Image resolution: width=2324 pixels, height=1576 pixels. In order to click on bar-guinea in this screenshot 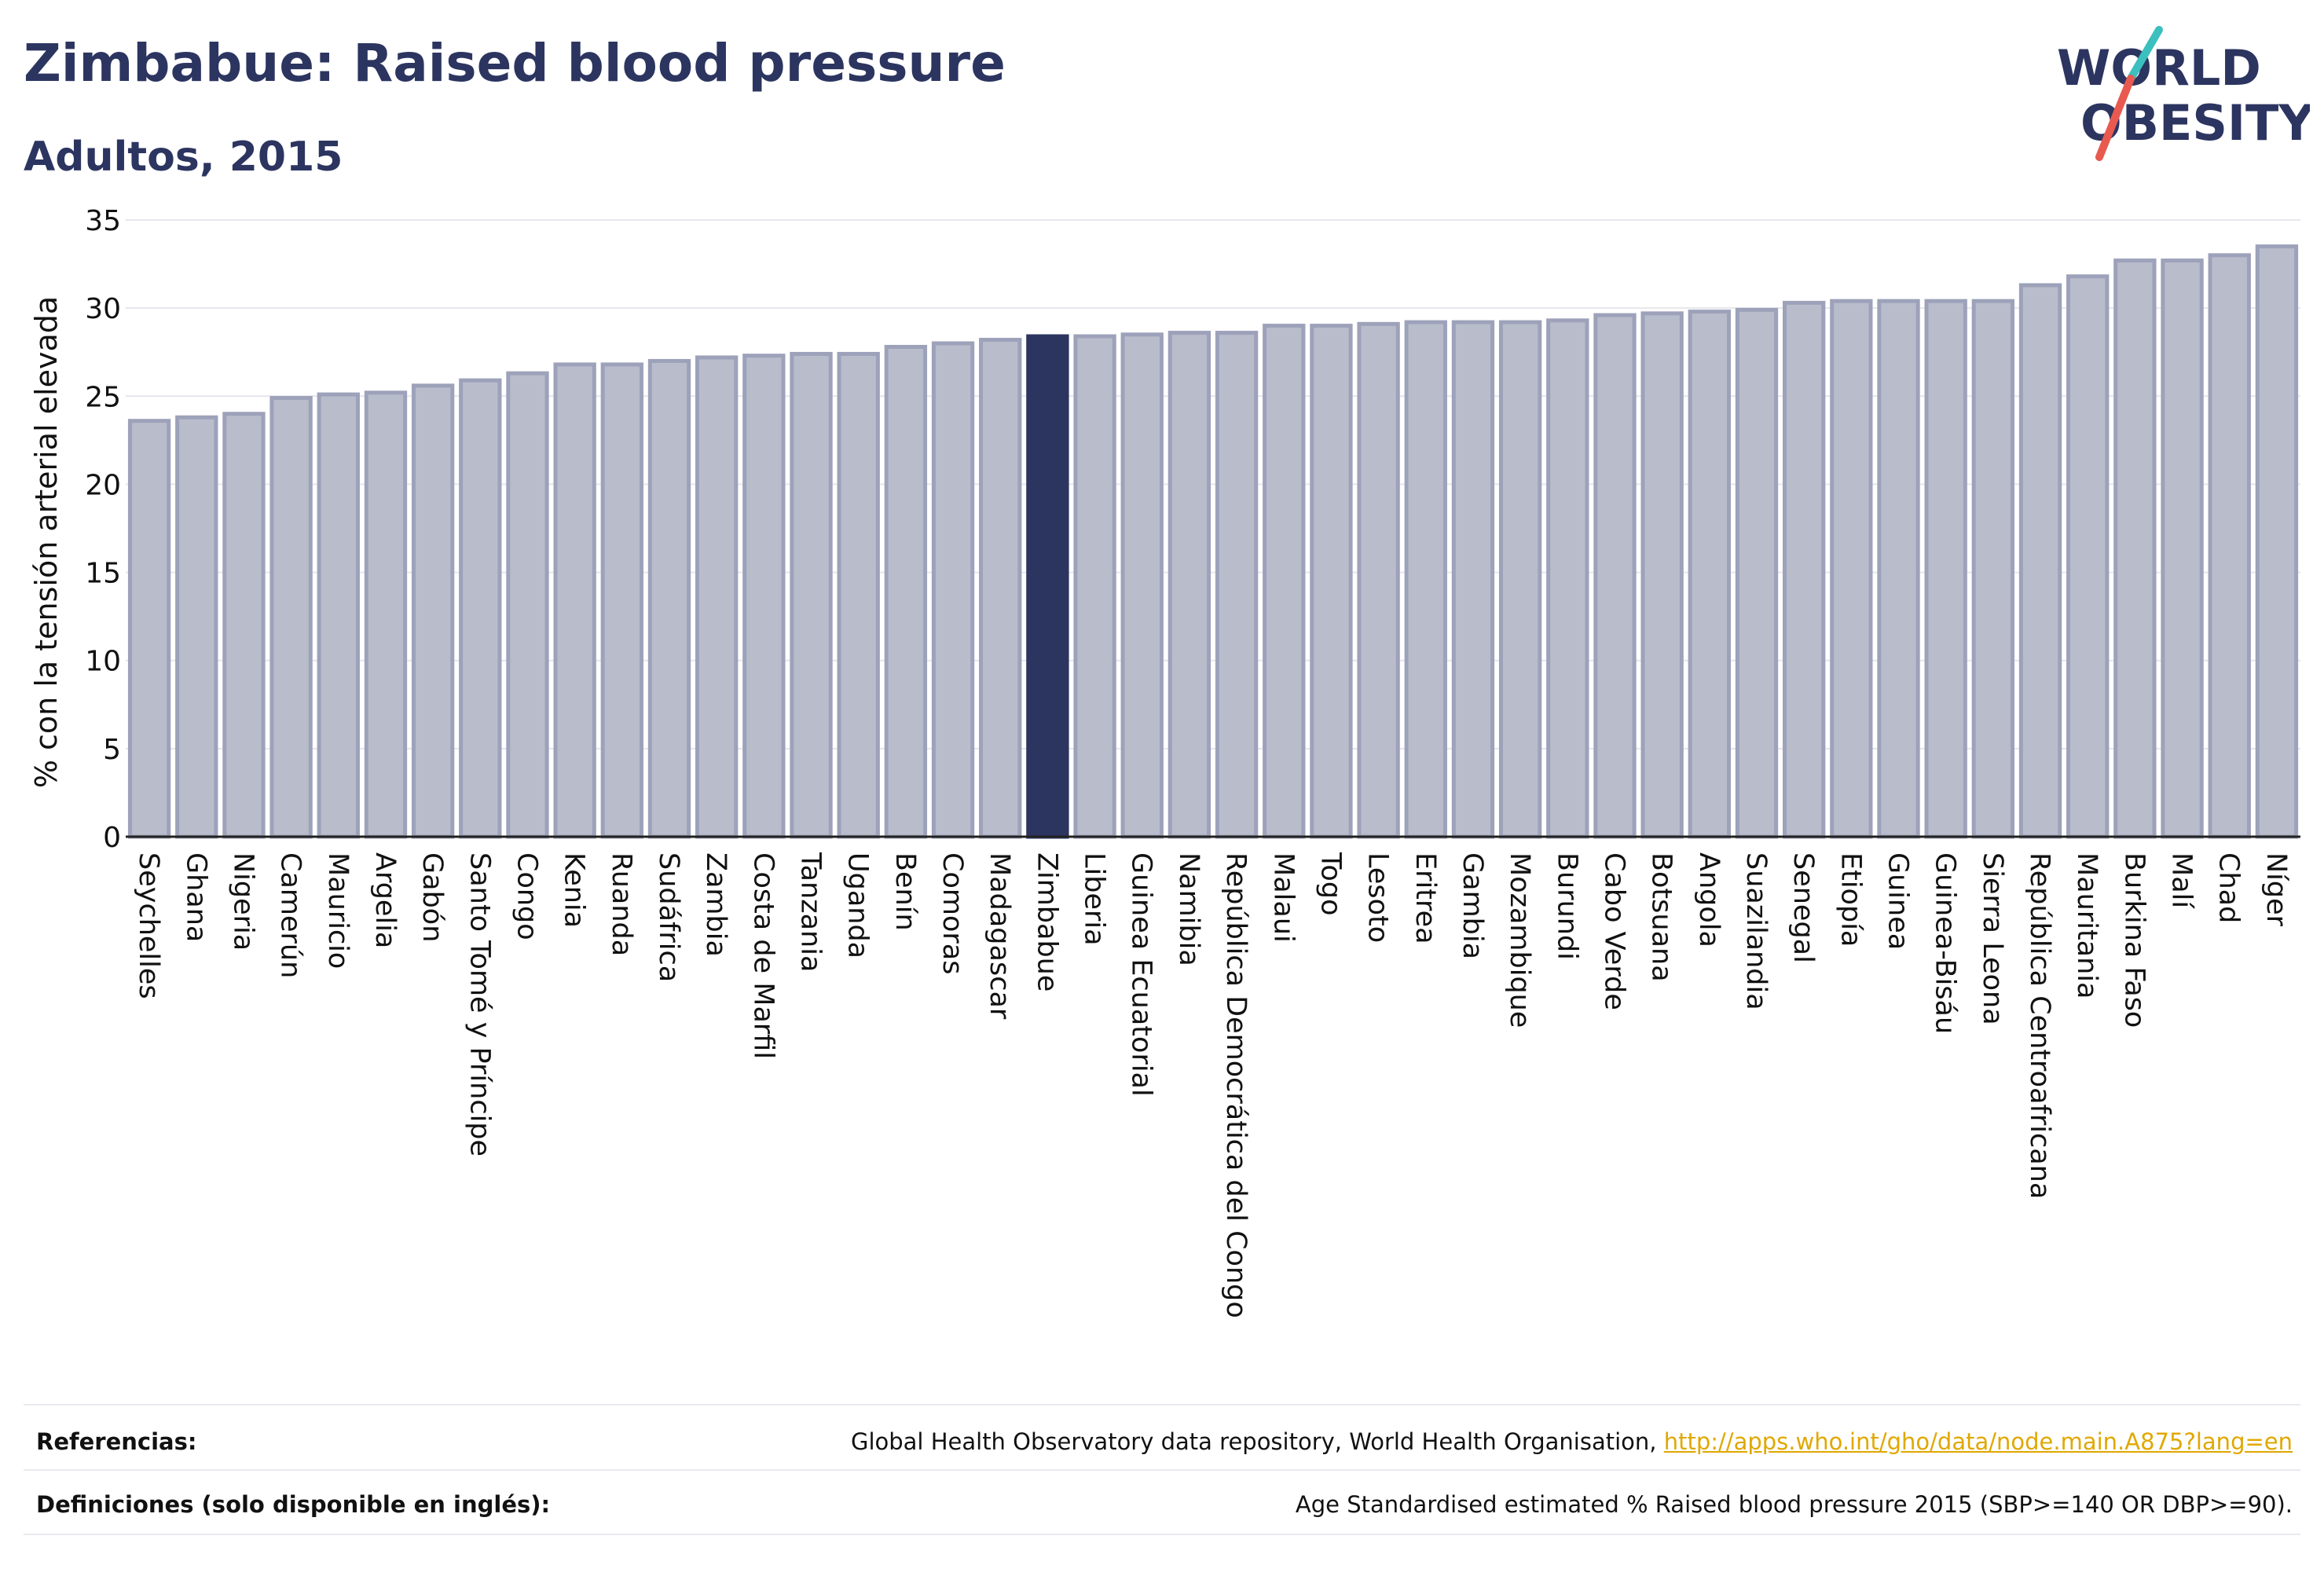, I will do `click(1898, 569)`.